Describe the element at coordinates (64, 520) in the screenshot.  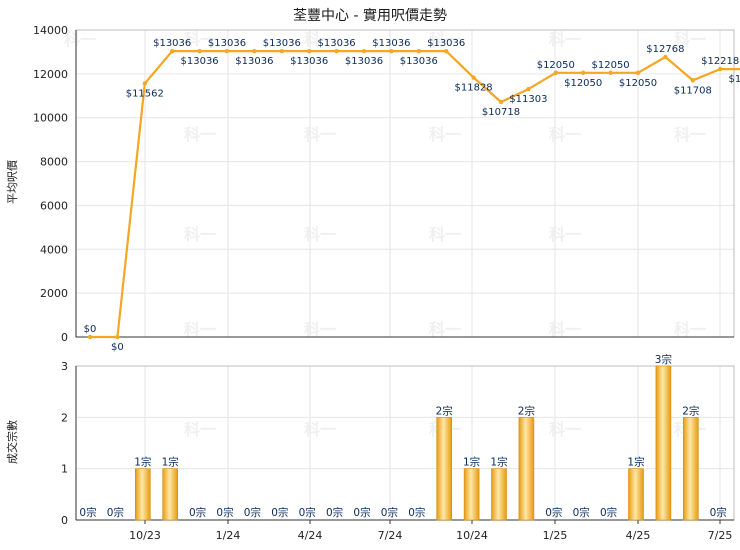
I see `count-y-tick: 0` at that location.